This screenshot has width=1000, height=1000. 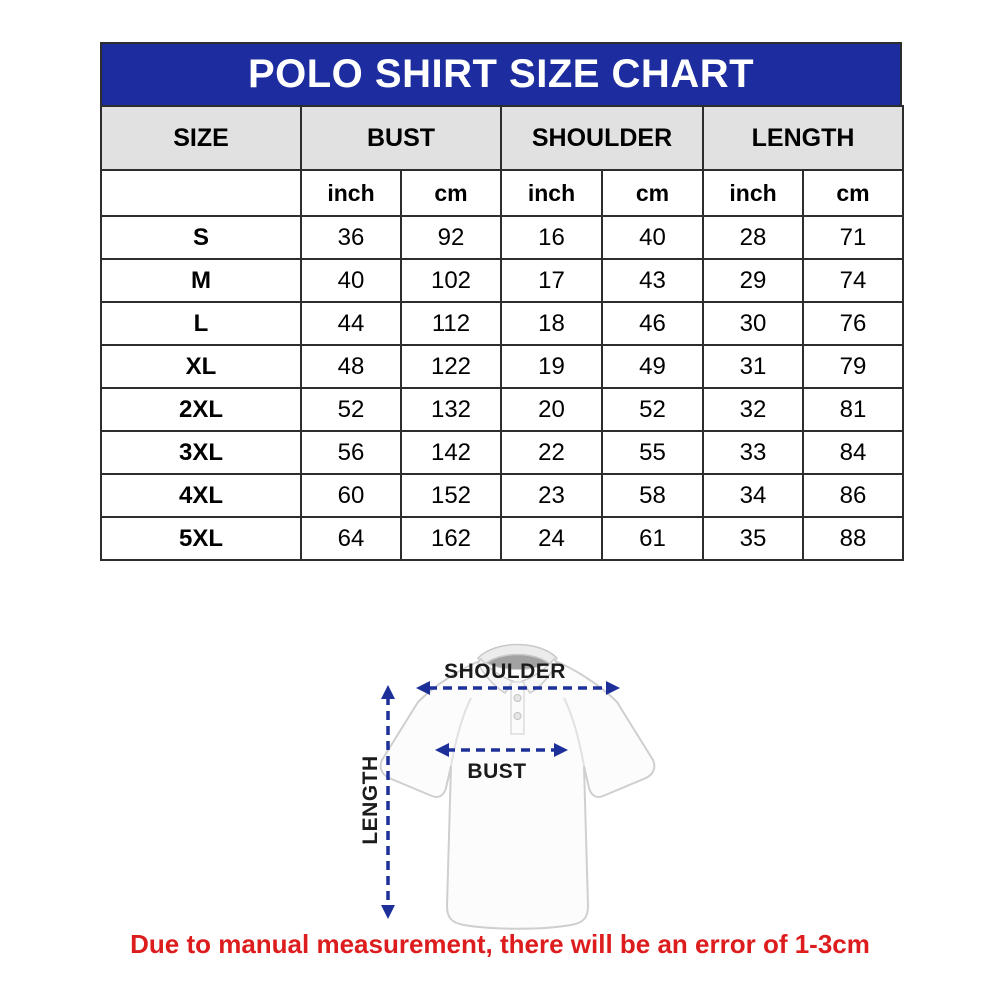 What do you see at coordinates (551, 366) in the screenshot?
I see `measurement-value-cell: 19` at bounding box center [551, 366].